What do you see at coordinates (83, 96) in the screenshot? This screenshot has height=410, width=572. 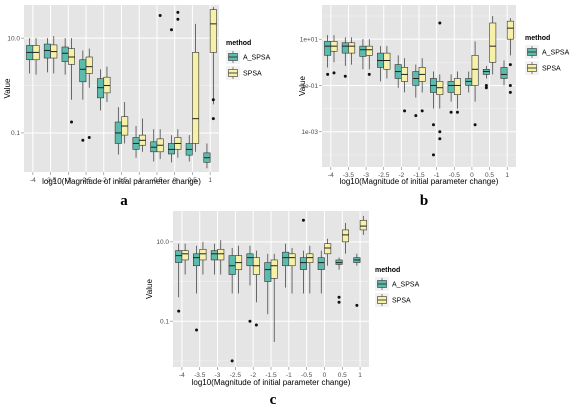 I see `box-a_spsa--2.5` at bounding box center [83, 96].